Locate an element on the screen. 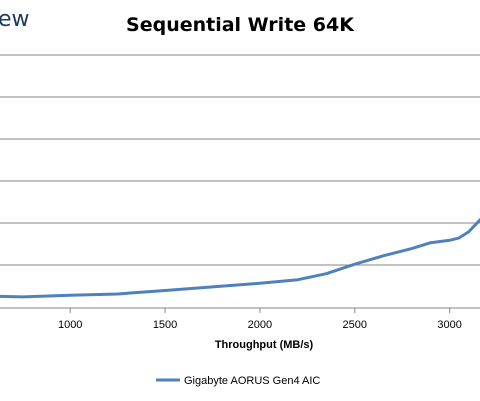 Image resolution: width=480 pixels, height=401 pixels. x-tick-labels: 1000 1500 2000 2500 3000 is located at coordinates (260, 319).